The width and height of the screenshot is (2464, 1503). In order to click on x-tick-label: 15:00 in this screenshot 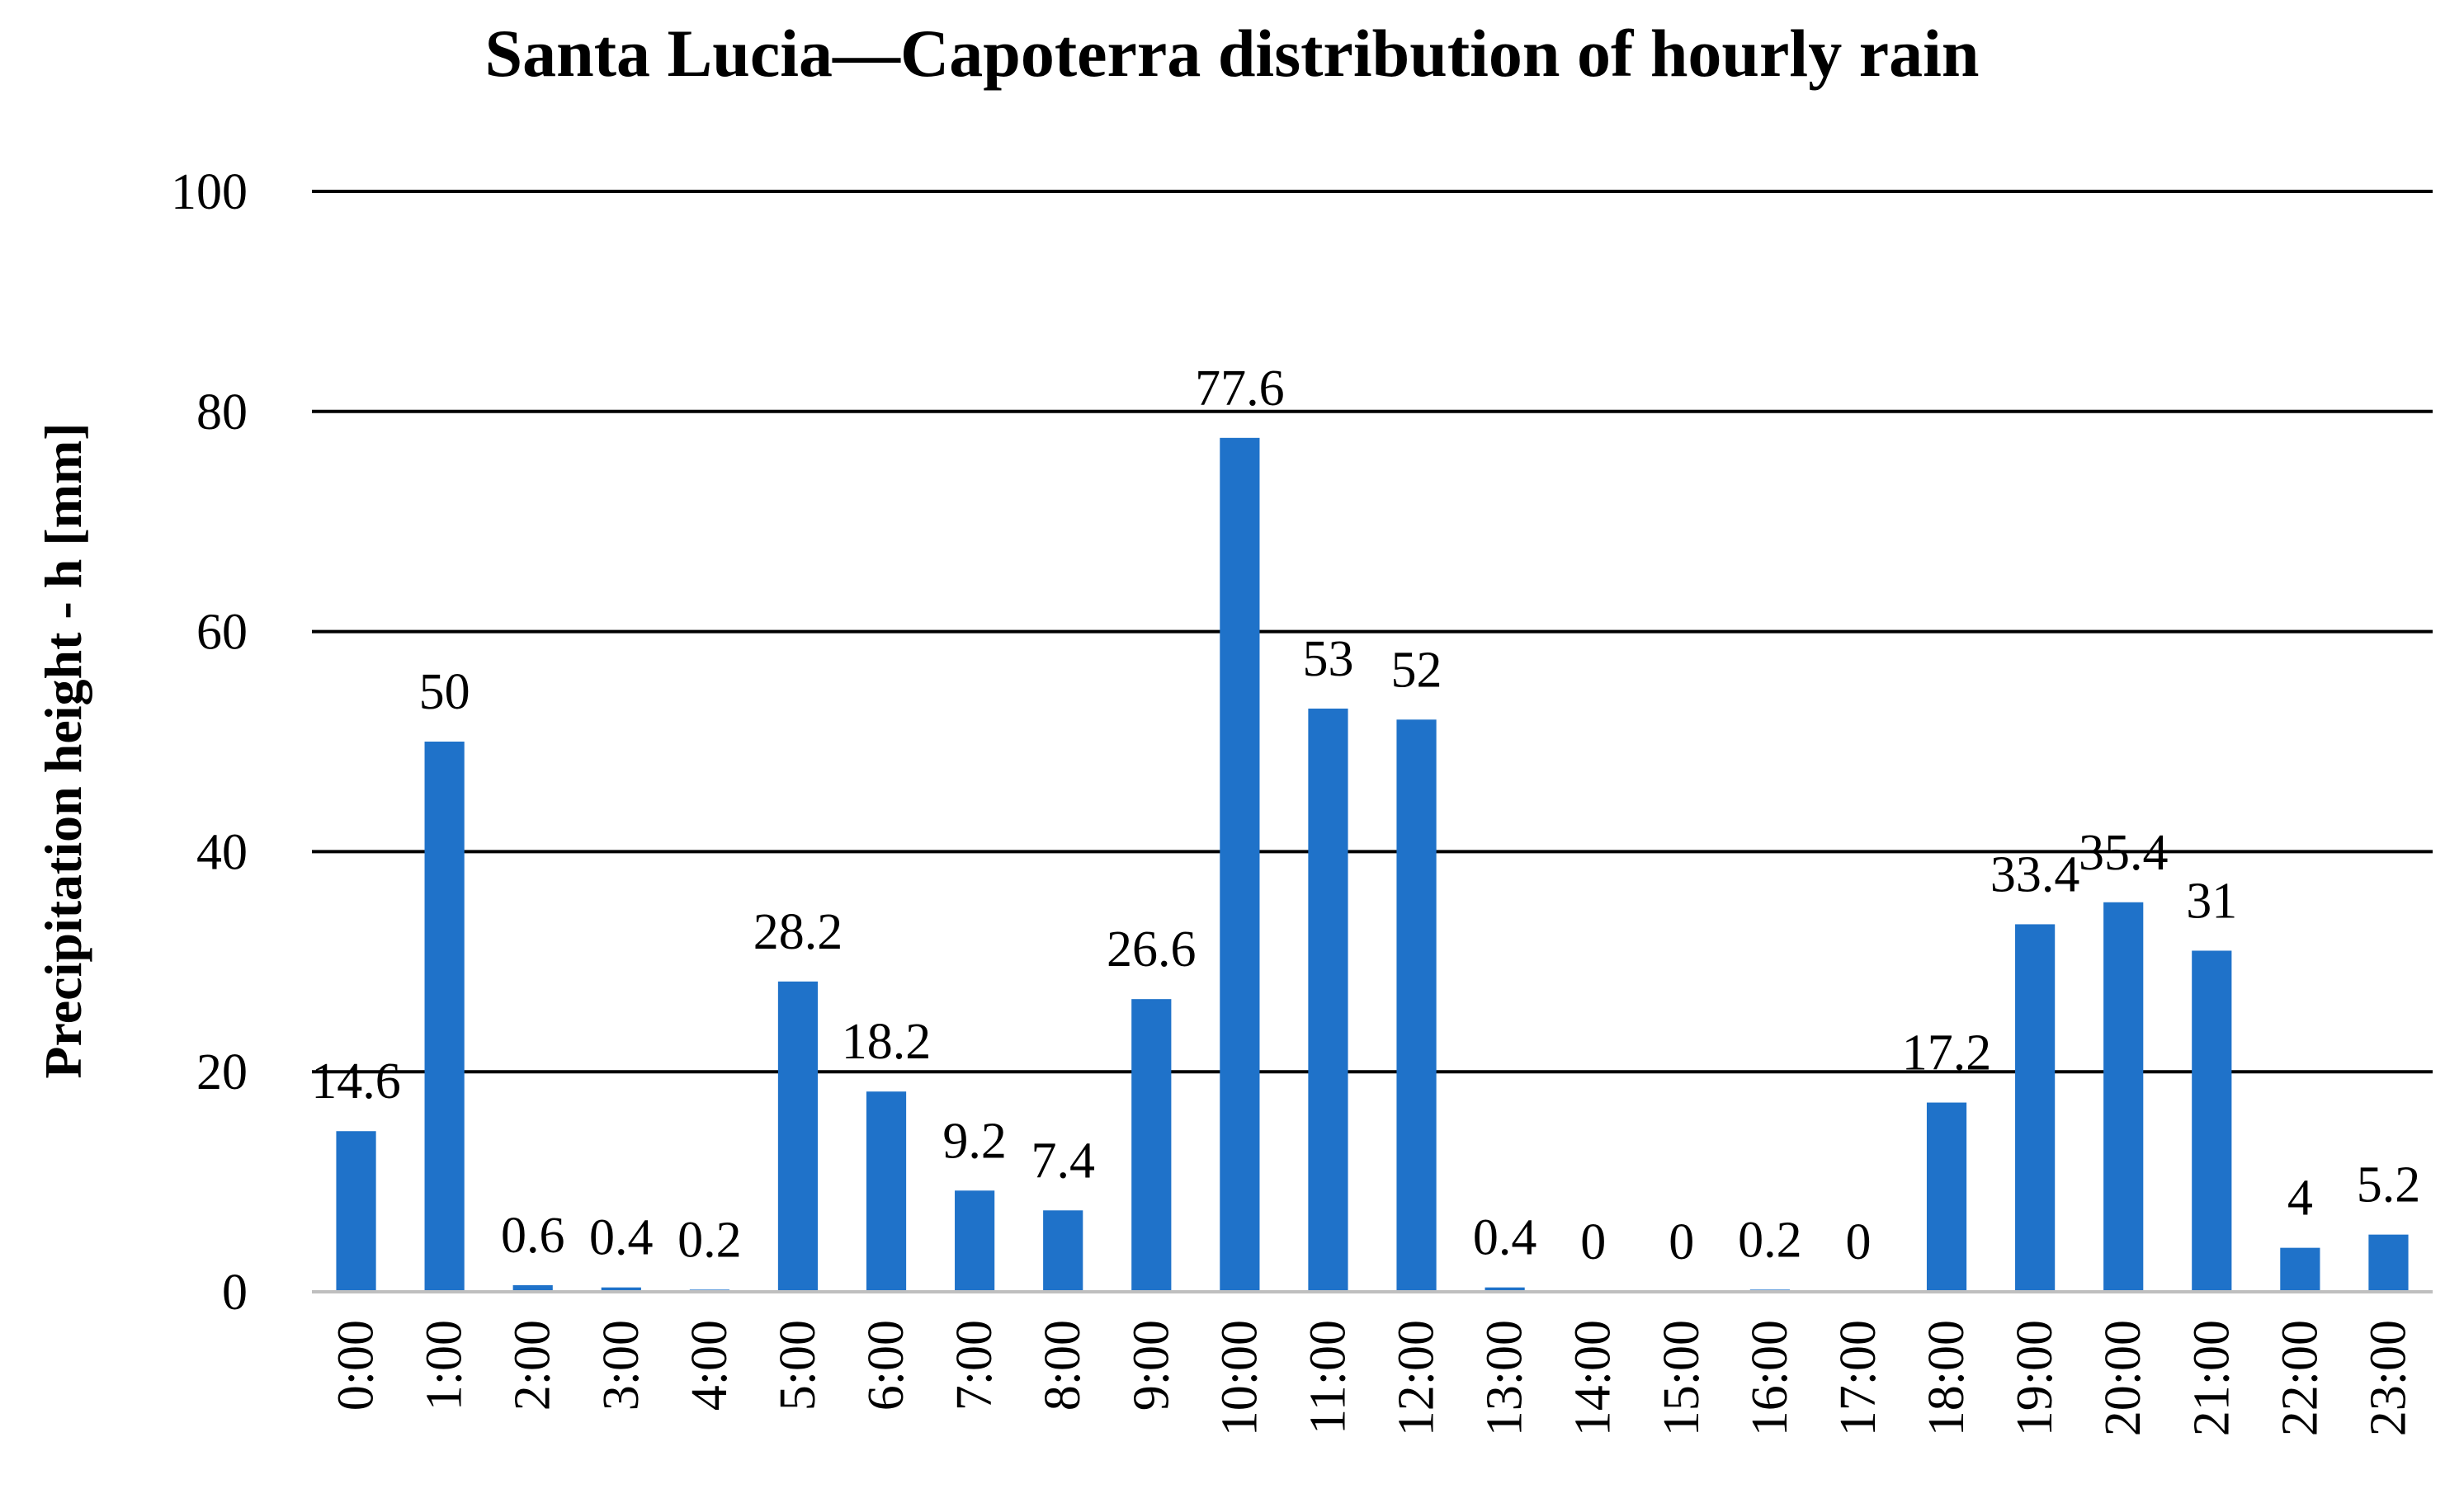, I will do `click(1682, 1378)`.